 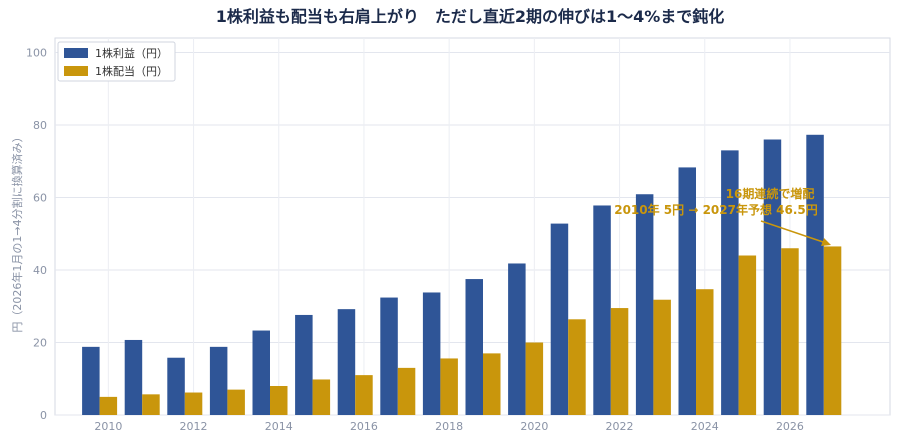 What do you see at coordinates (17, 231) in the screenshot?
I see `y-axis-label: 円（2026年1月の1→4分割に換算済み）` at bounding box center [17, 231].